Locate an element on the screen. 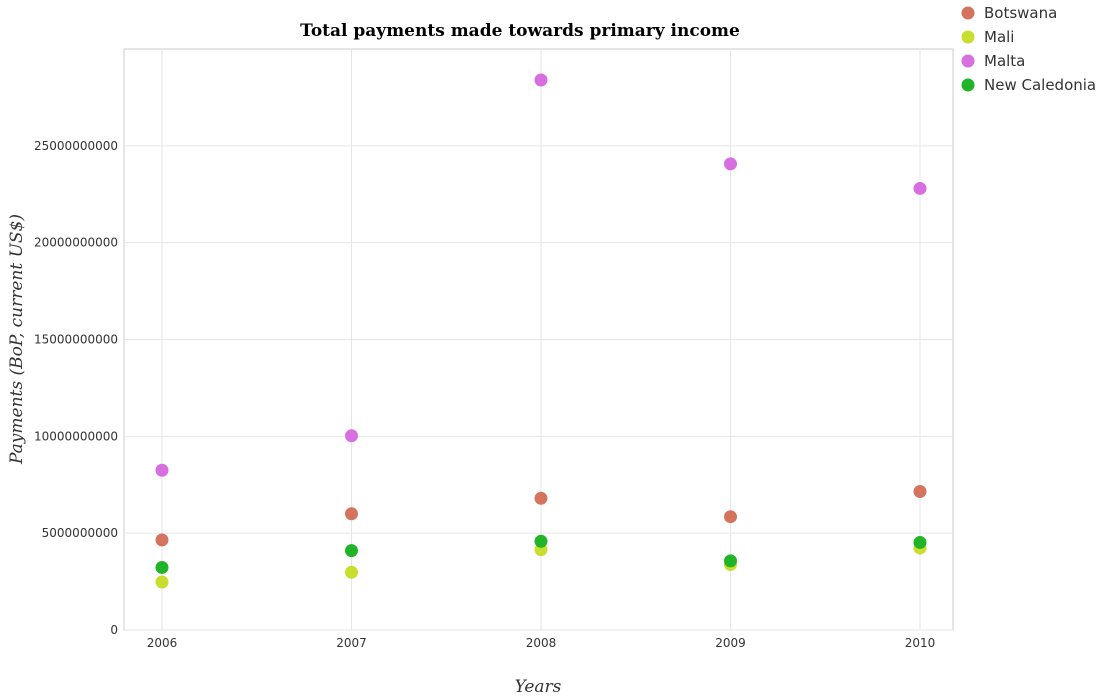 The width and height of the screenshot is (1114, 700). legend-label: Botswana is located at coordinates (1020, 13).